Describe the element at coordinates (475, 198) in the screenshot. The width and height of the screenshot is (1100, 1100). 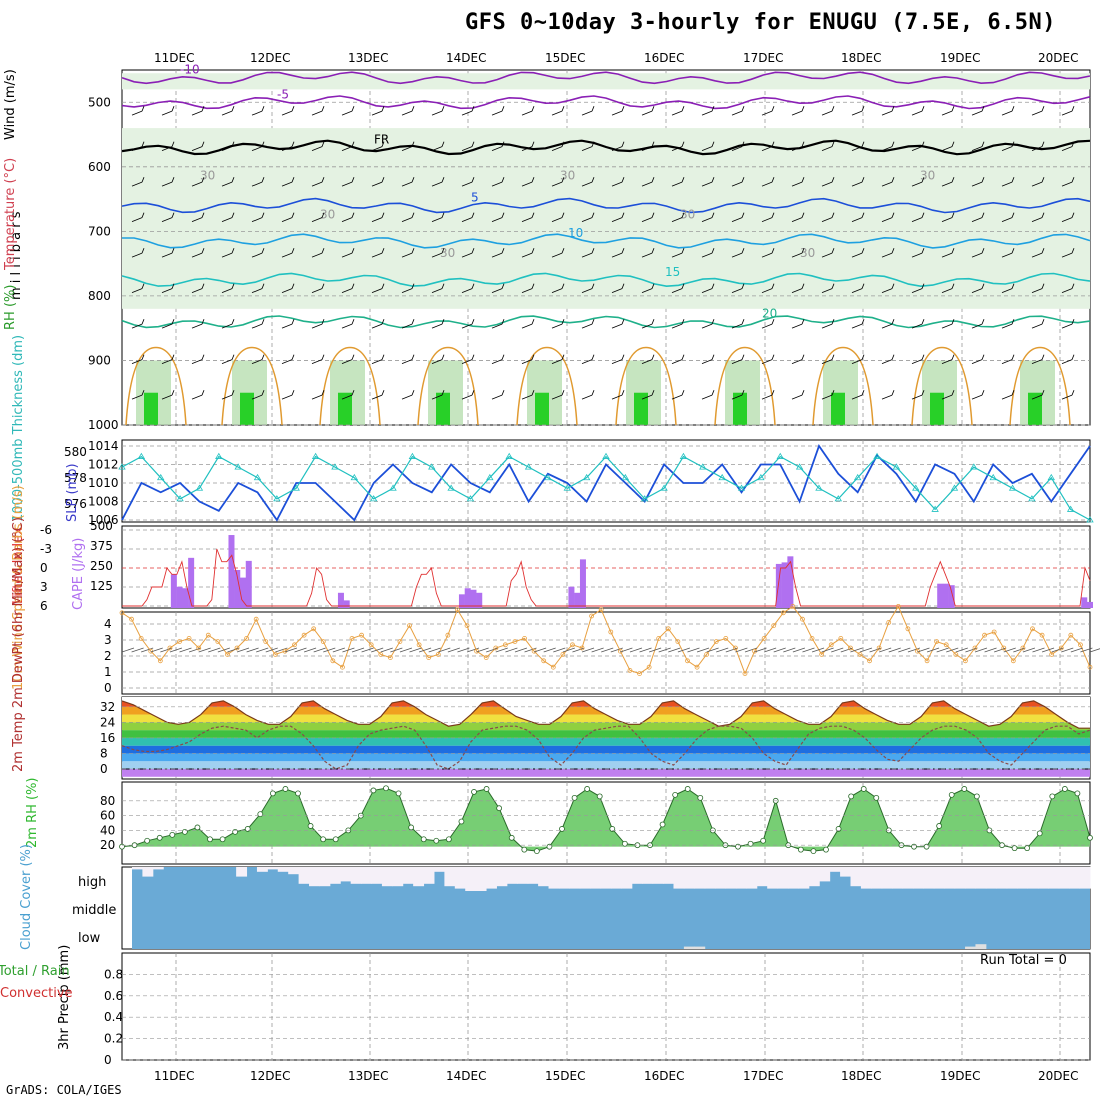
I see `temp-contour-label: 5` at that location.